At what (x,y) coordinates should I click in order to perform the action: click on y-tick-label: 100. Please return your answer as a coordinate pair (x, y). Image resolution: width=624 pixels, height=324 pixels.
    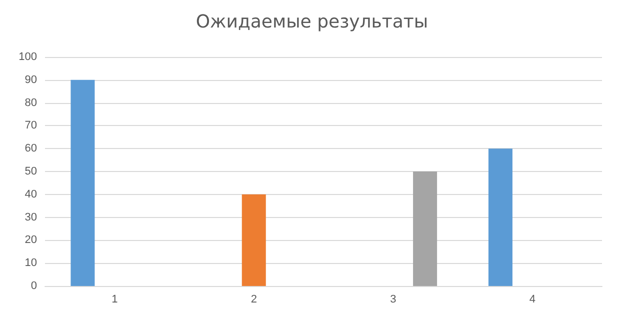
    Looking at the image, I should click on (27, 57).